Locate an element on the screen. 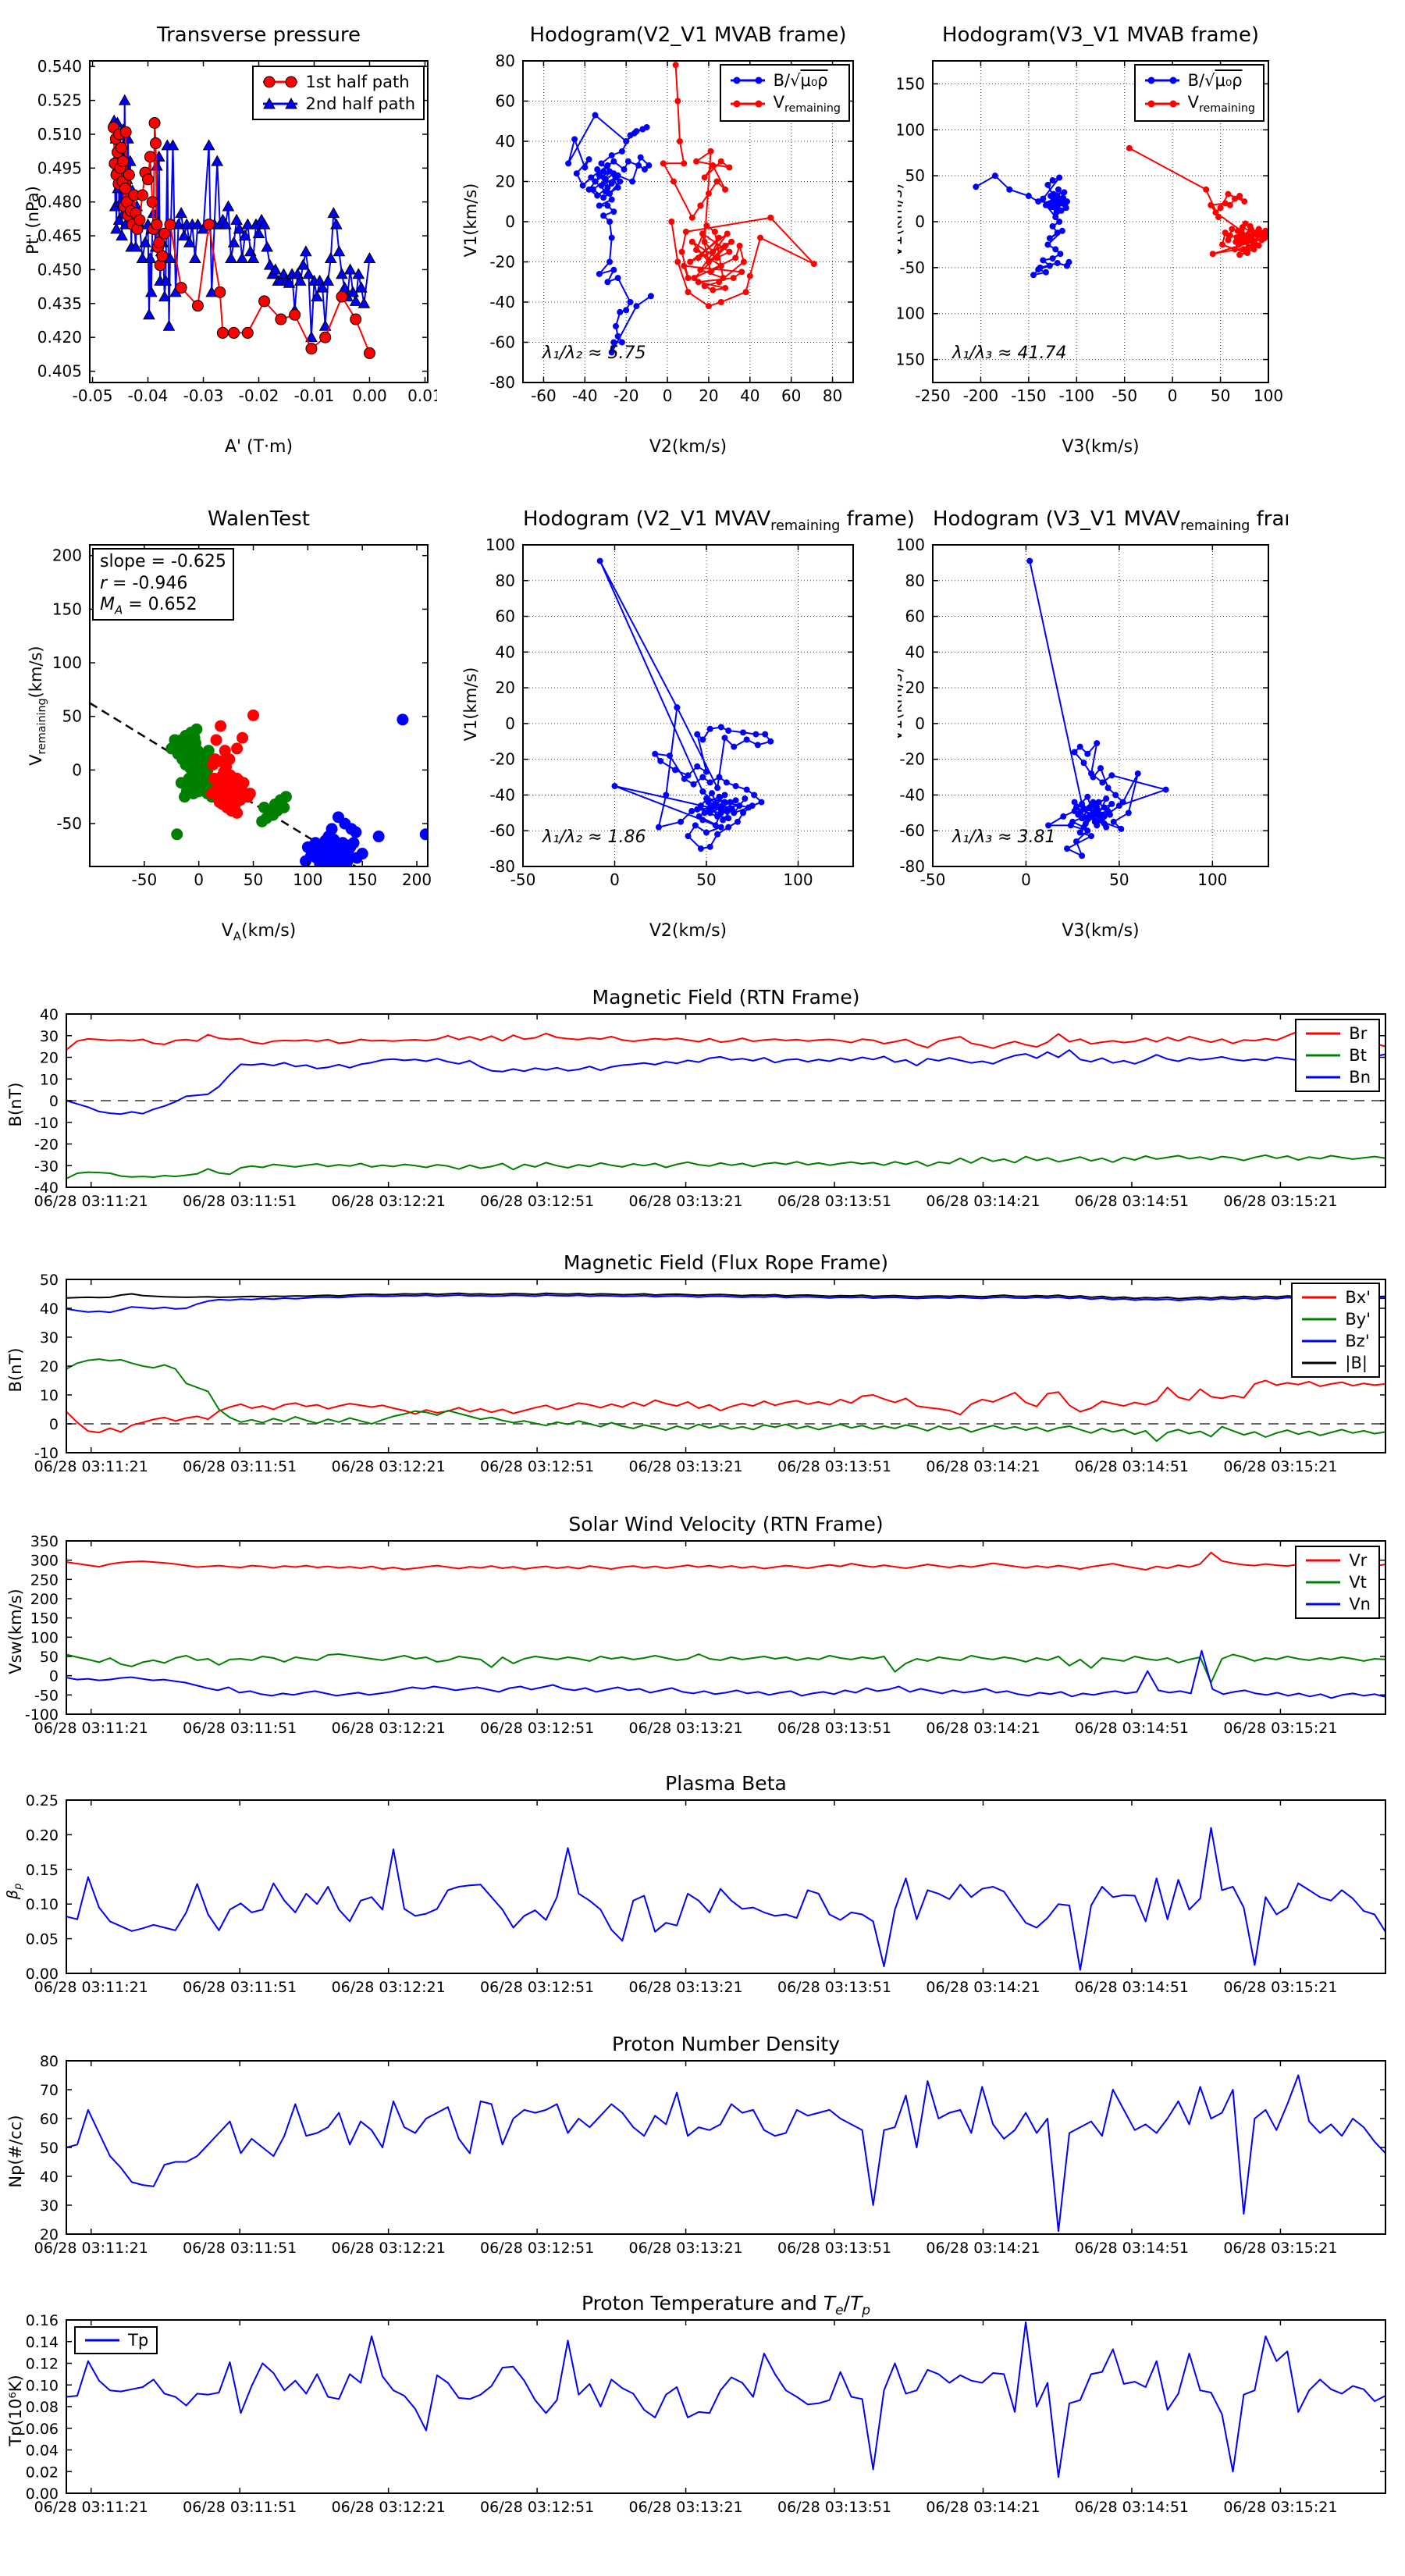 The width and height of the screenshot is (1405, 2576). legend-entry: Bn is located at coordinates (1338, 1077).